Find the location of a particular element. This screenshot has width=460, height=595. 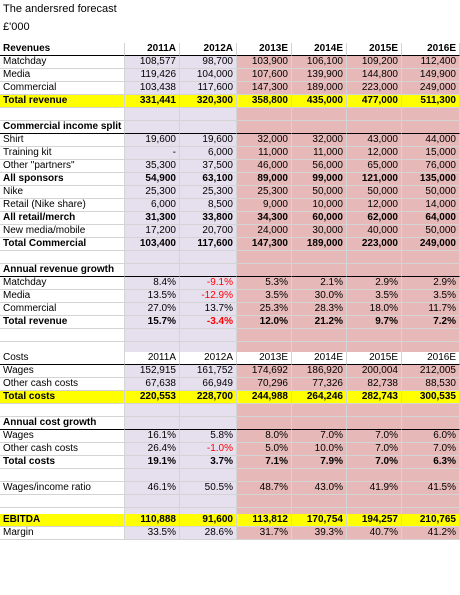

cell-4: 189,000 is located at coordinates (319, 244).